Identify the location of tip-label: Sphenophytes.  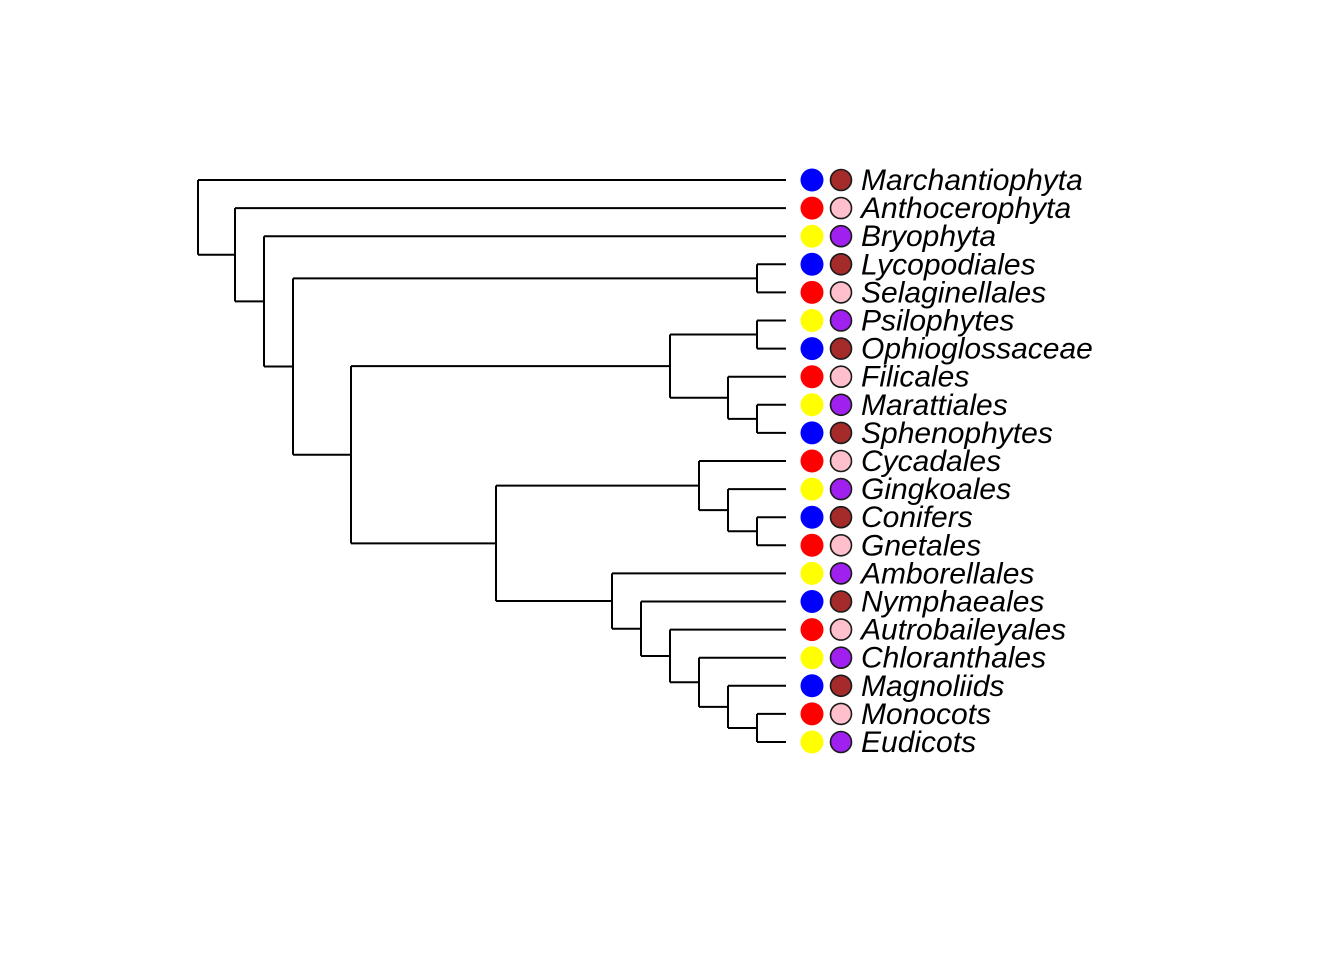
(957, 433).